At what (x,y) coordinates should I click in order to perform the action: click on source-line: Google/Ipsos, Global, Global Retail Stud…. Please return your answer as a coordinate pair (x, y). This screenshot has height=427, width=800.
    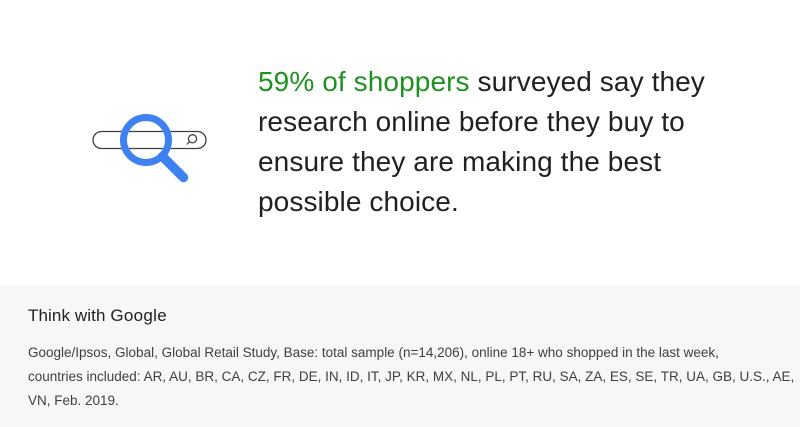
    Looking at the image, I should click on (373, 352).